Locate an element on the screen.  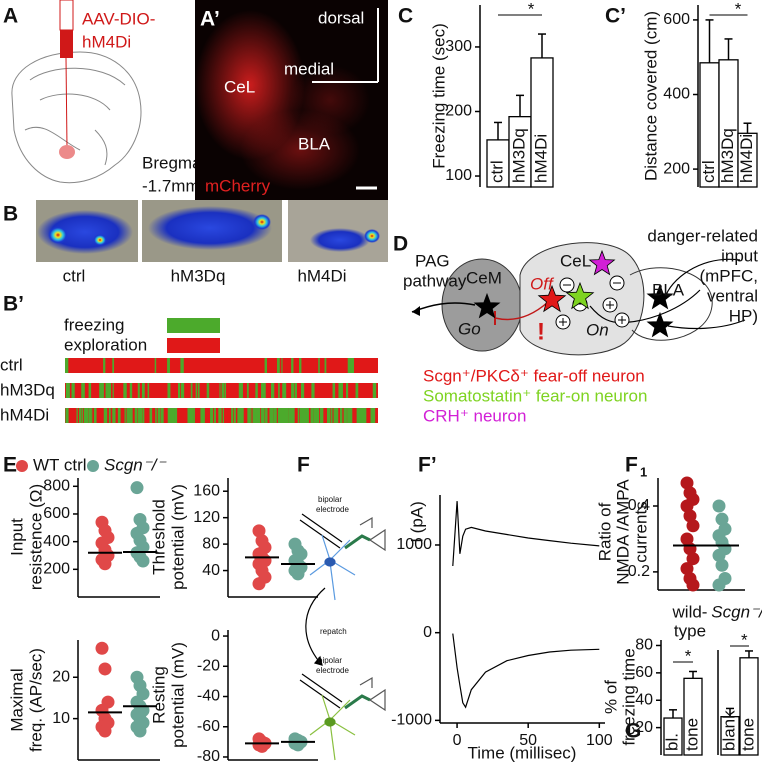
region-label: dorsal is located at coordinates (341, 17).